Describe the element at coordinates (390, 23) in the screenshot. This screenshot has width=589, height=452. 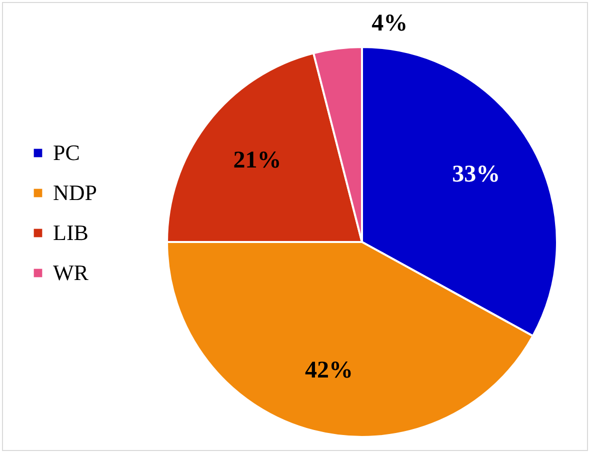
I see `data-label: 4%` at that location.